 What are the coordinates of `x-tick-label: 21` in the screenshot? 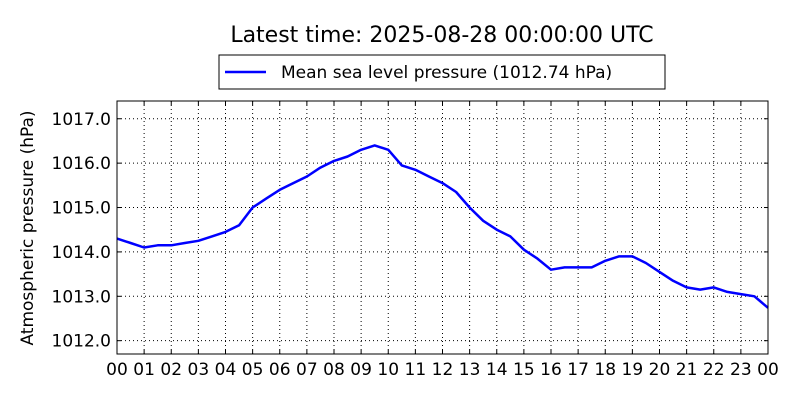 It's located at (687, 370).